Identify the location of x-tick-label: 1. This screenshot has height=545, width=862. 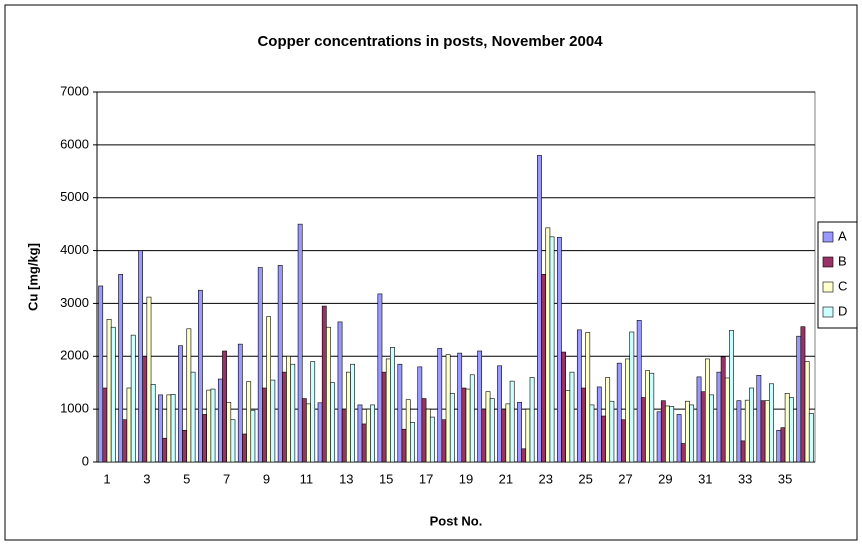
(106, 478).